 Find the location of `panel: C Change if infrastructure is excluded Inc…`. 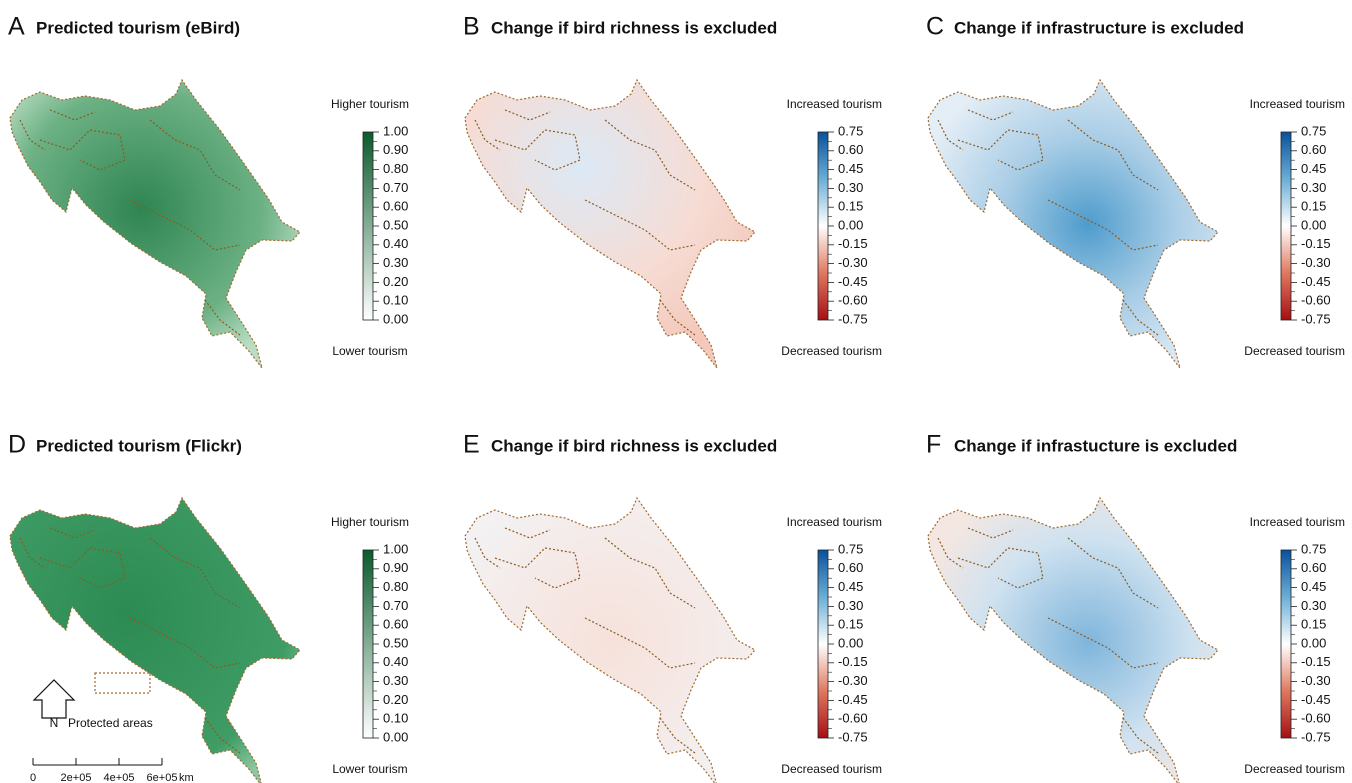

panel: C Change if infrastructure is excluded Inc… is located at coordinates (1135, 191).